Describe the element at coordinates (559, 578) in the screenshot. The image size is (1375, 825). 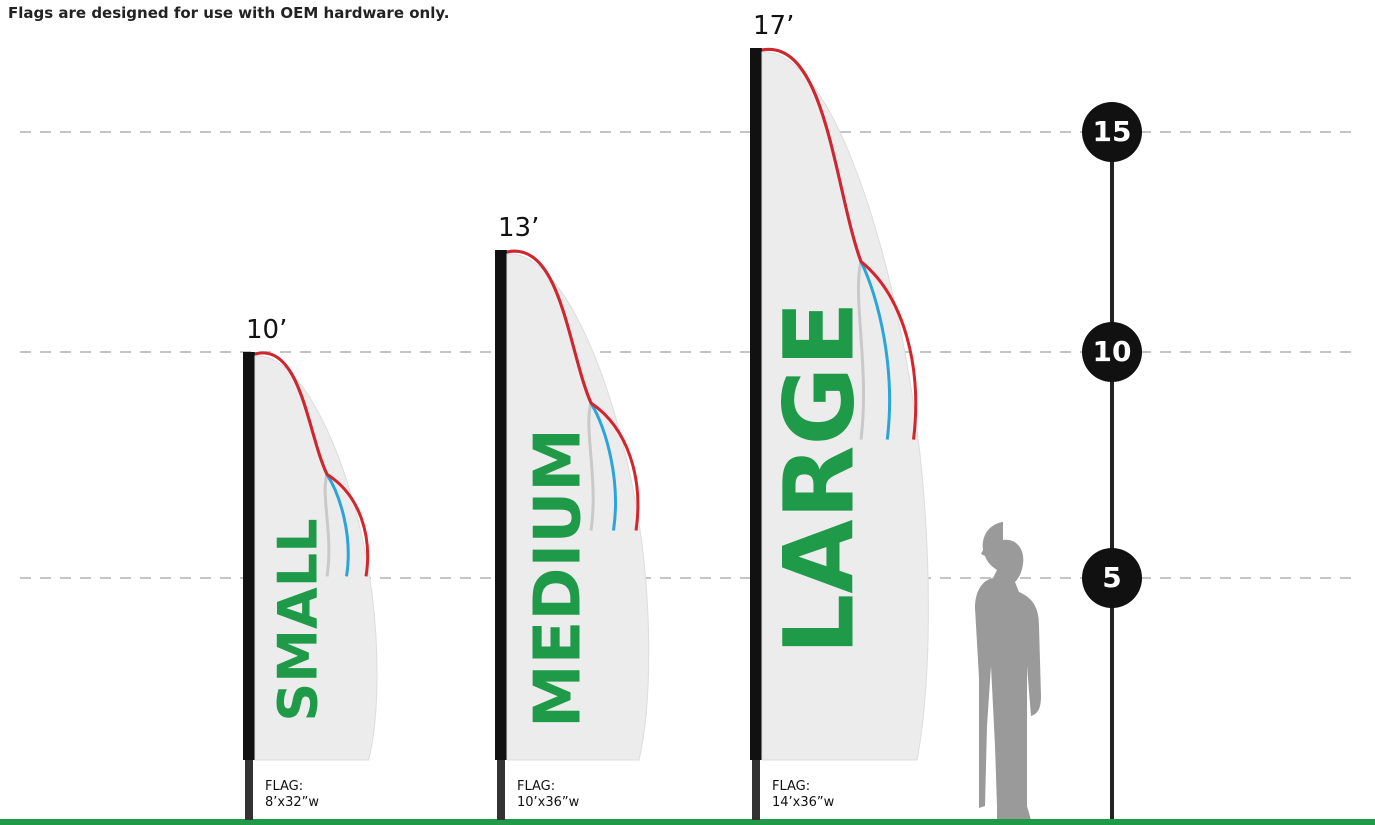
I see `flag-name: MEDIUM` at that location.